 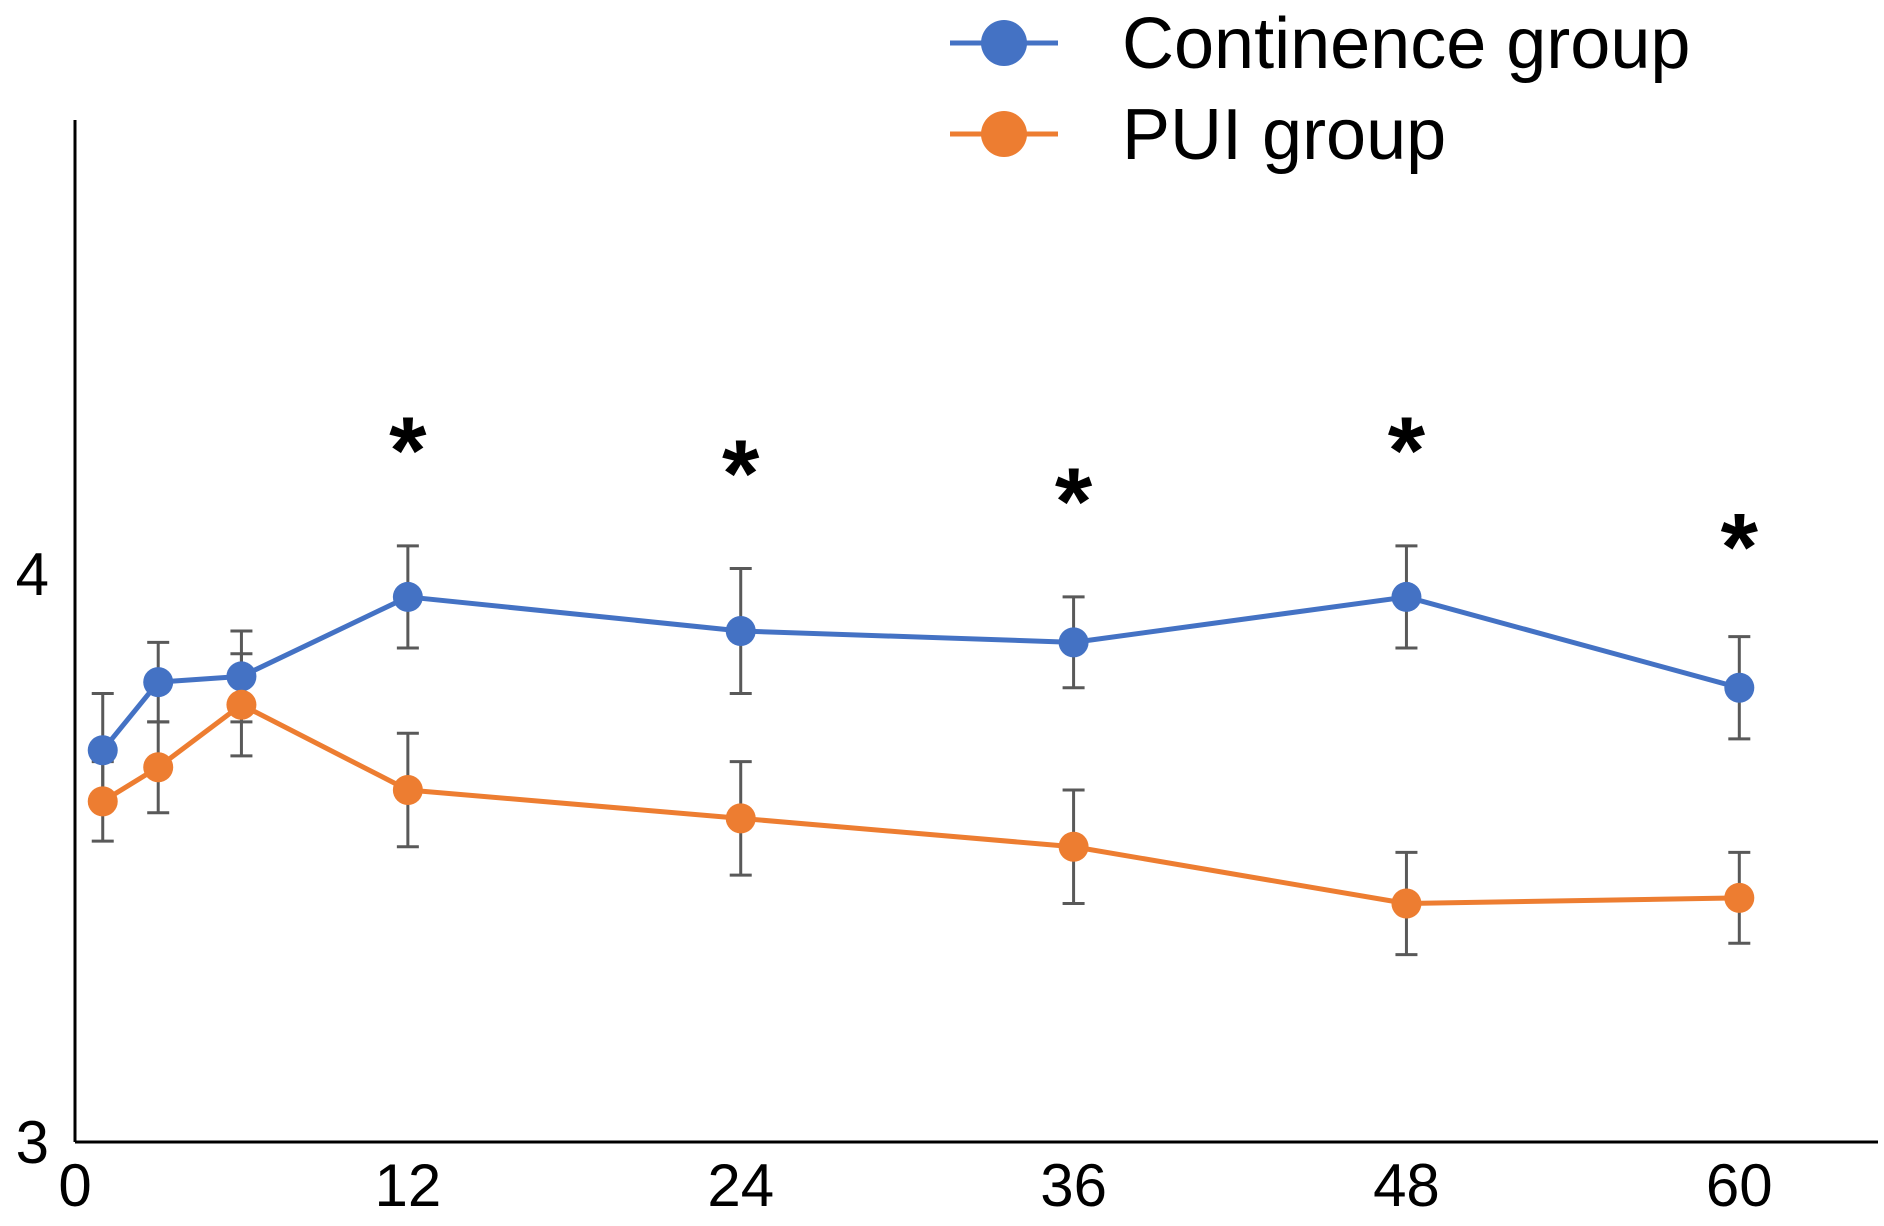 I want to click on legend-item: Continence group, so click(x=1320, y=44).